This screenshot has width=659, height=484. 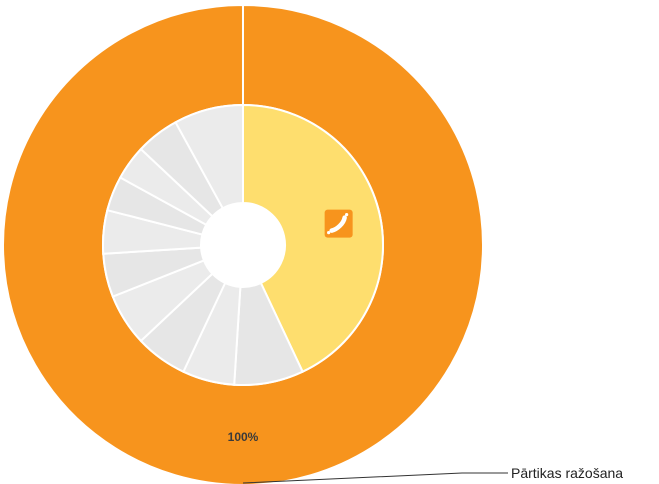 I want to click on center-hole, so click(x=243, y=245).